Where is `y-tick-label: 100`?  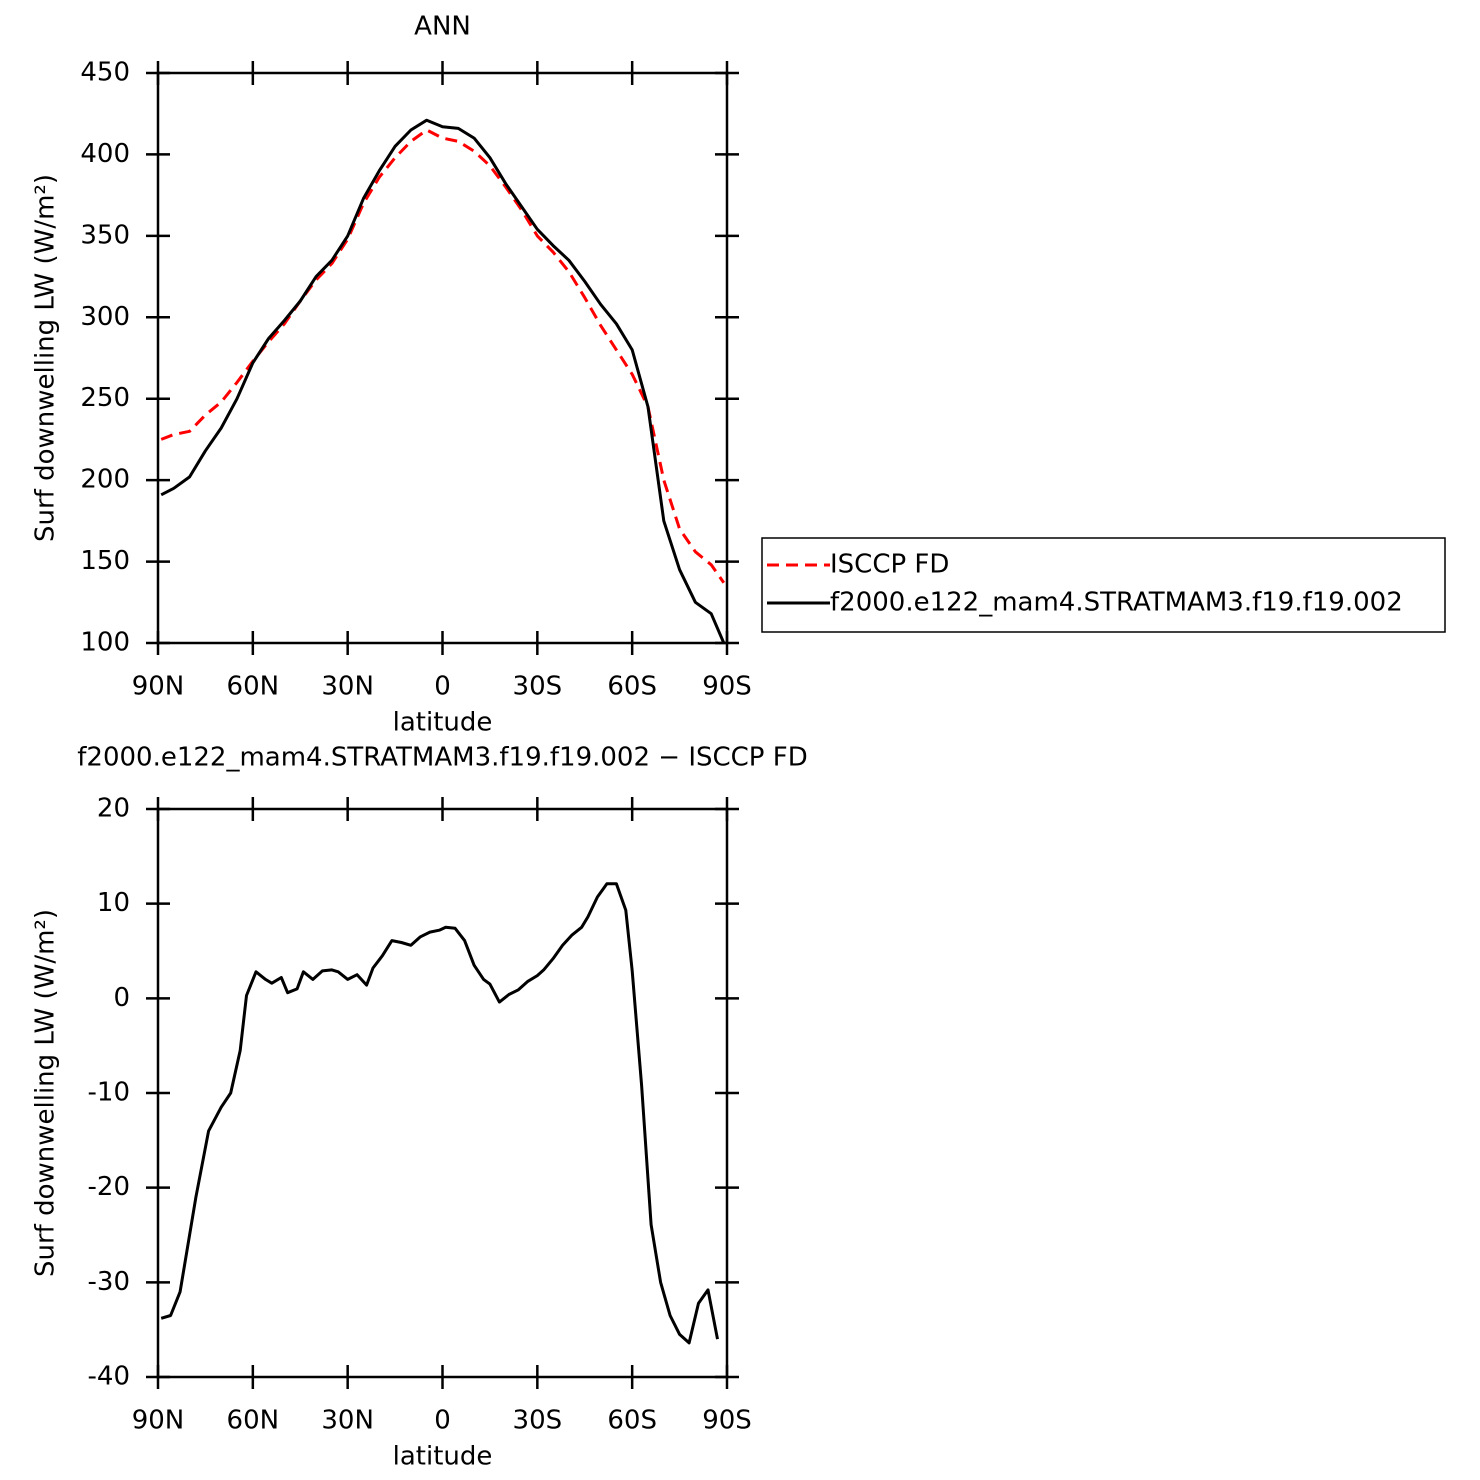 y-tick-label: 100 is located at coordinates (105, 643).